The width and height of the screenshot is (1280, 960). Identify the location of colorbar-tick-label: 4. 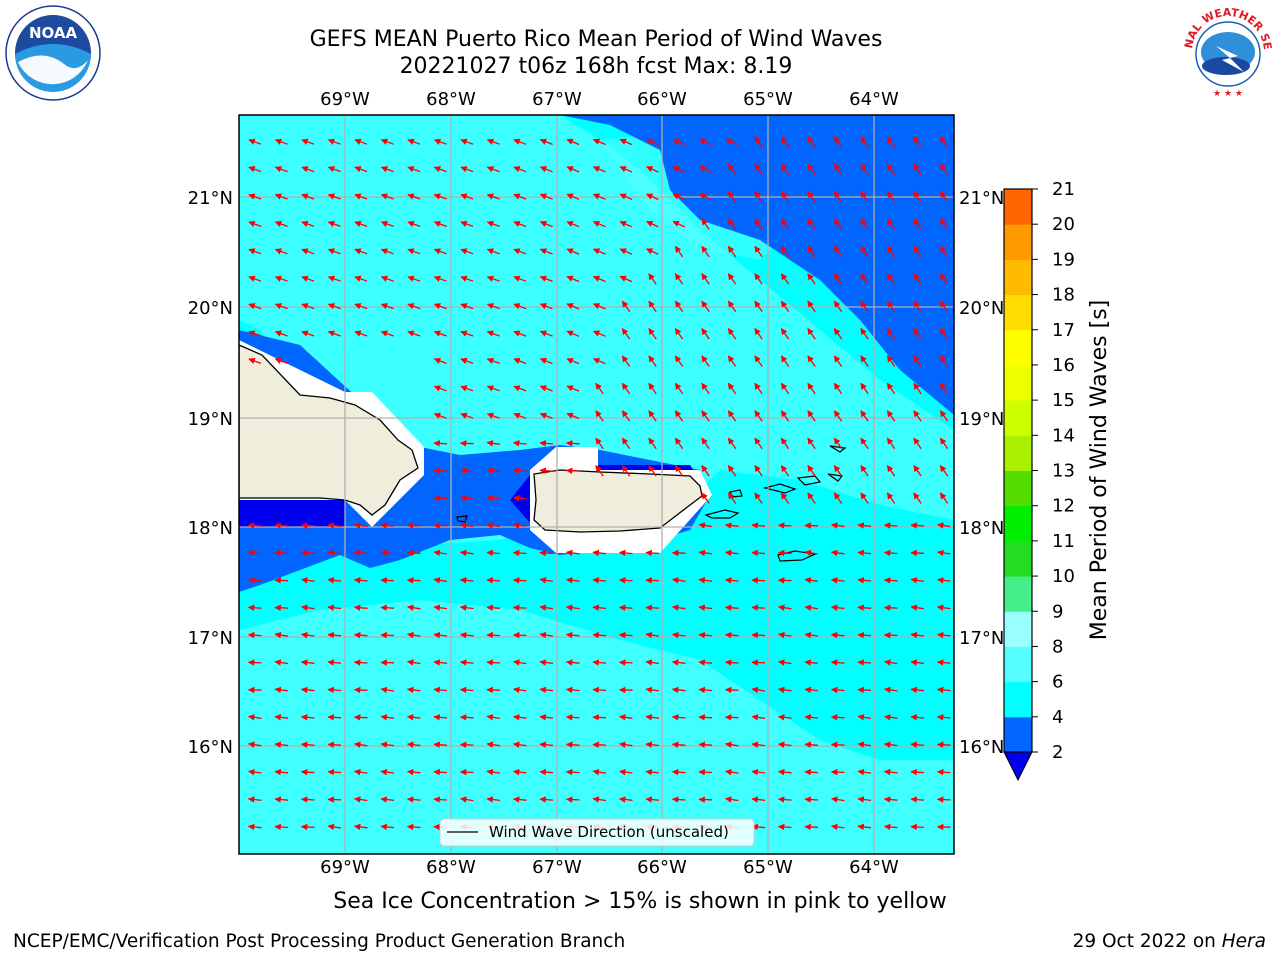
(1057, 717).